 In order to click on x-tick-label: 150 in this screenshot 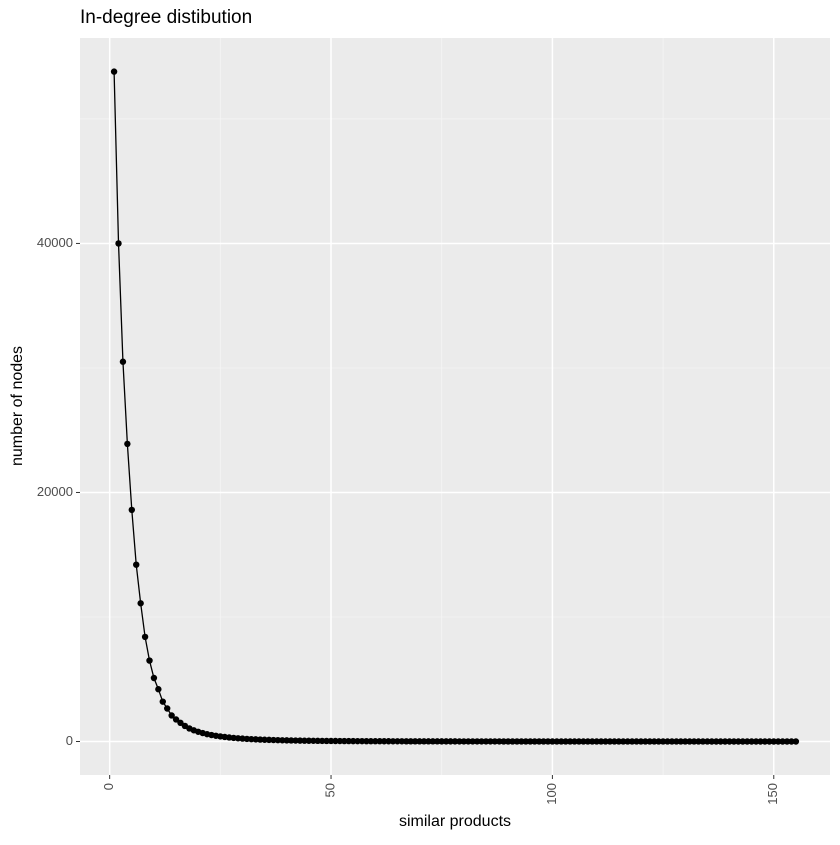, I will do `click(772, 794)`.